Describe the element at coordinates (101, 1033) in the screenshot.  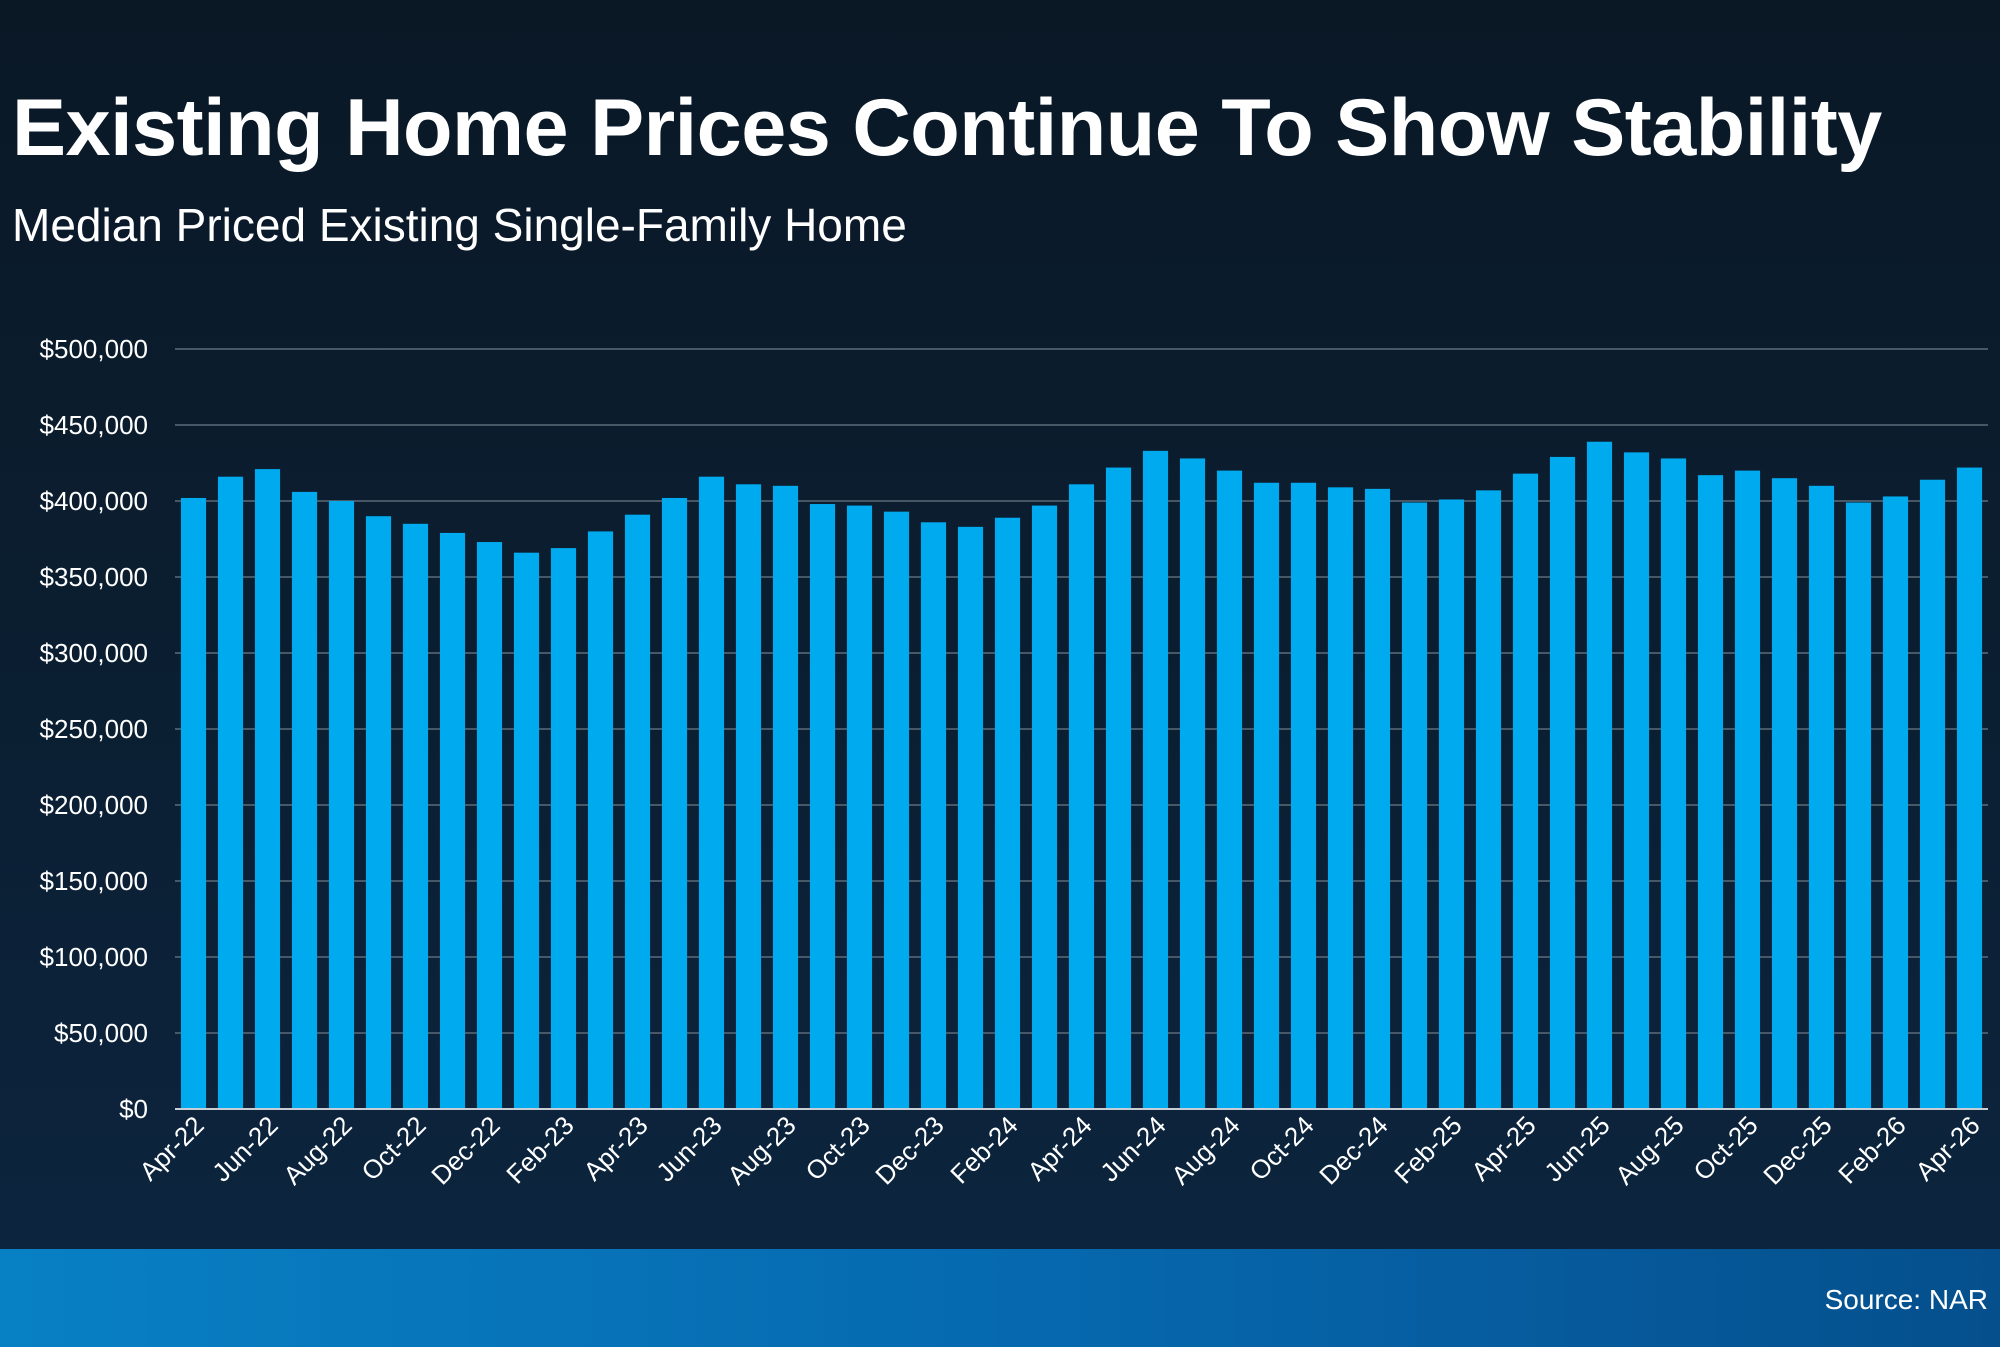
I see `y-tick-label: $50,000` at that location.